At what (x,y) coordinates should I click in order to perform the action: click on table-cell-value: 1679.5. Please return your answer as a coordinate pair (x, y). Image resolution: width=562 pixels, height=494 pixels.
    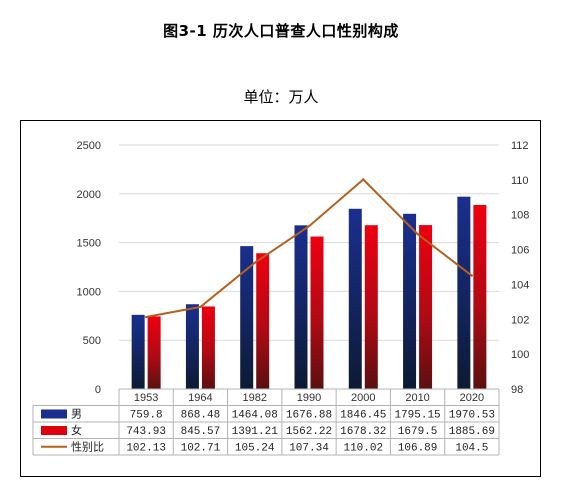
    Looking at the image, I should click on (418, 432).